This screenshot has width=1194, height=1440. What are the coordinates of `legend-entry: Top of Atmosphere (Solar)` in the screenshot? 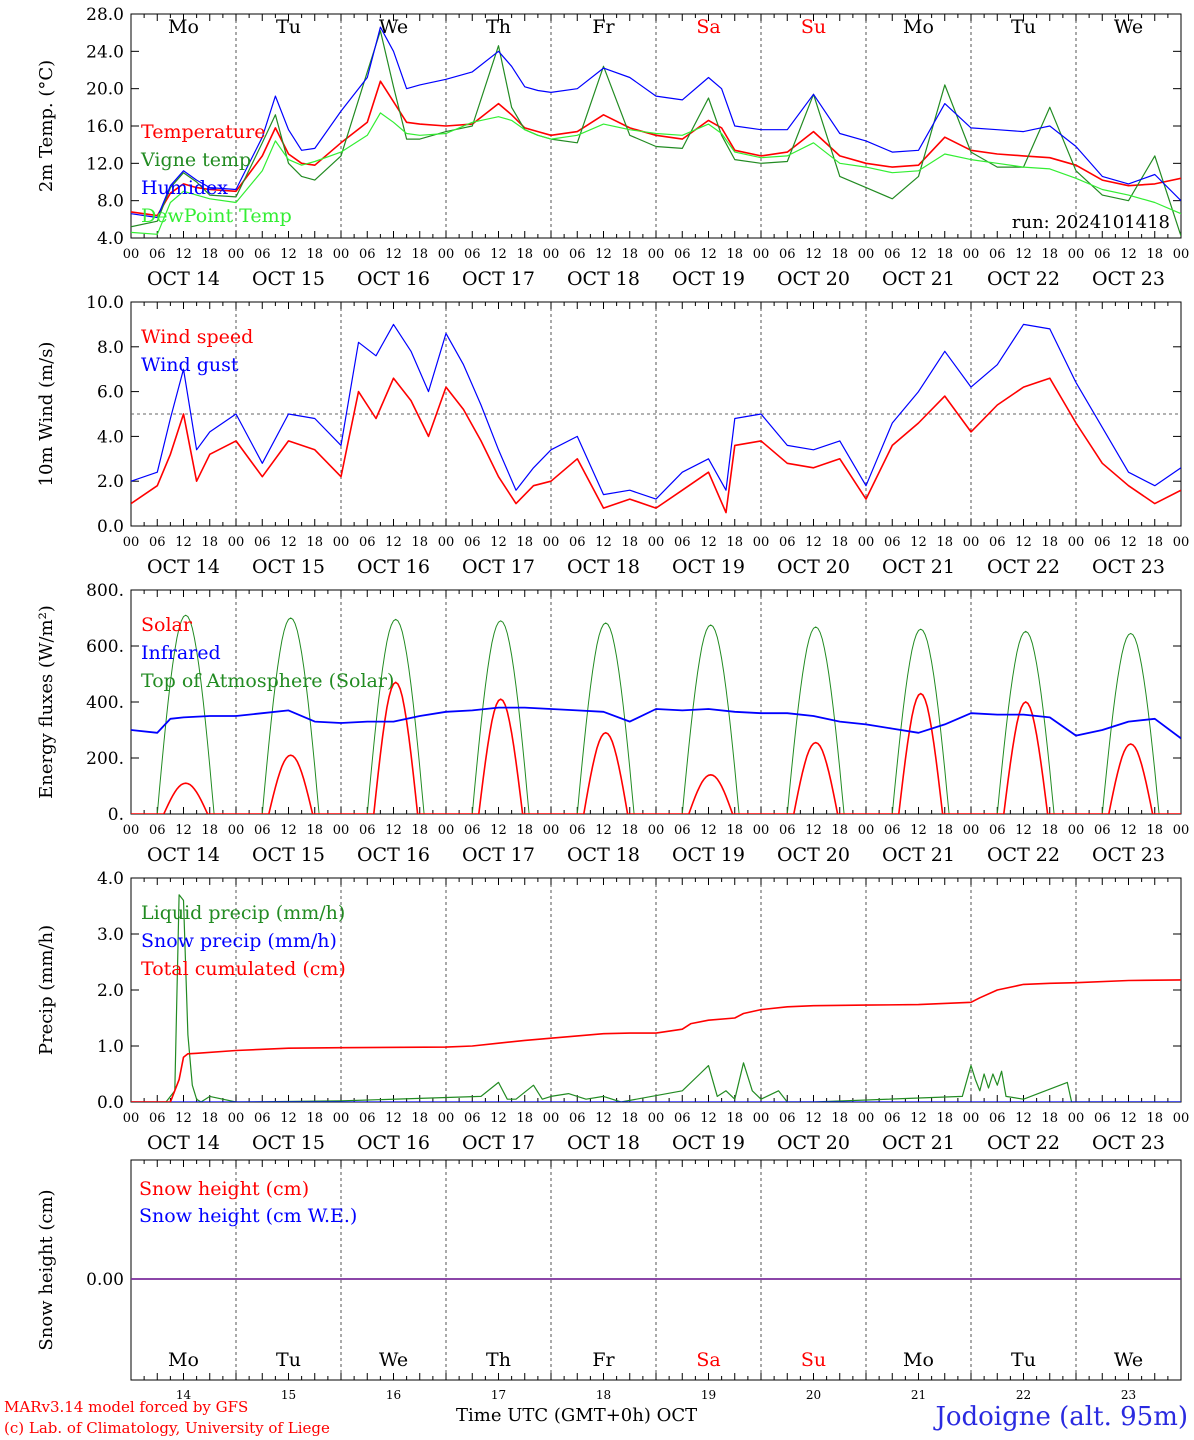 It's located at (267, 681).